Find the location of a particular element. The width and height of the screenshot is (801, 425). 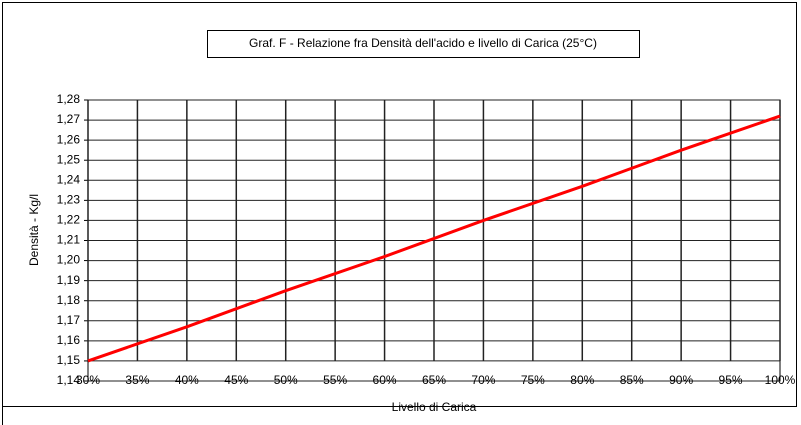

y-tick-label: 1,27 is located at coordinates (69, 119).